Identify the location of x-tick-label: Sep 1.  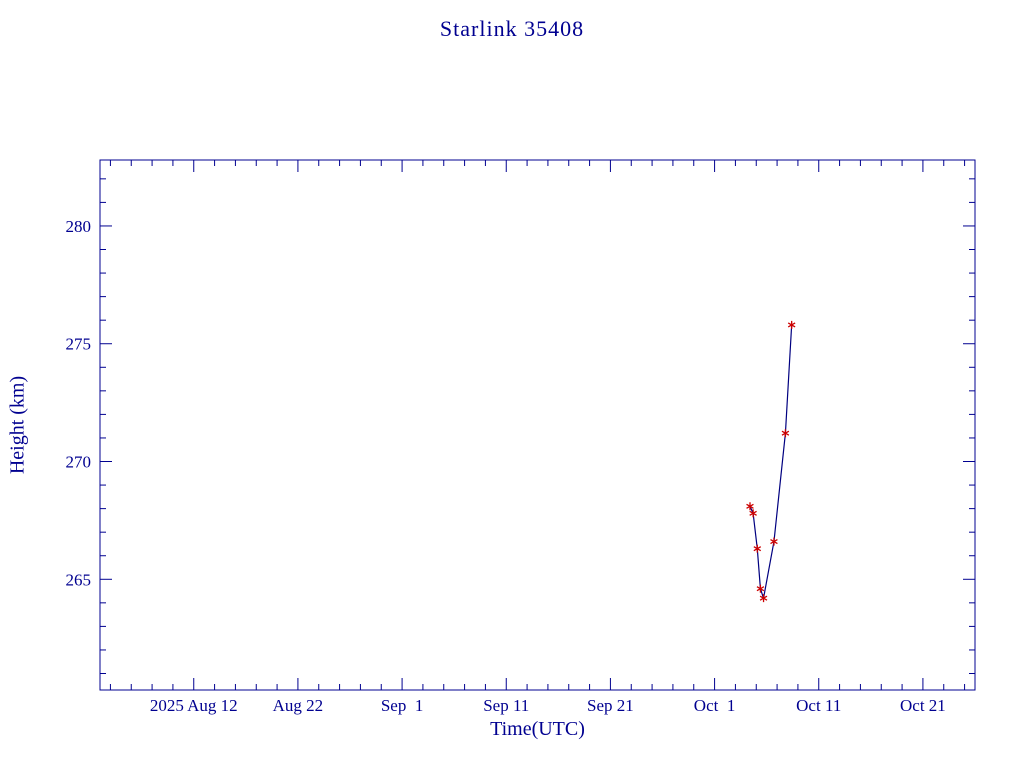
(402, 705).